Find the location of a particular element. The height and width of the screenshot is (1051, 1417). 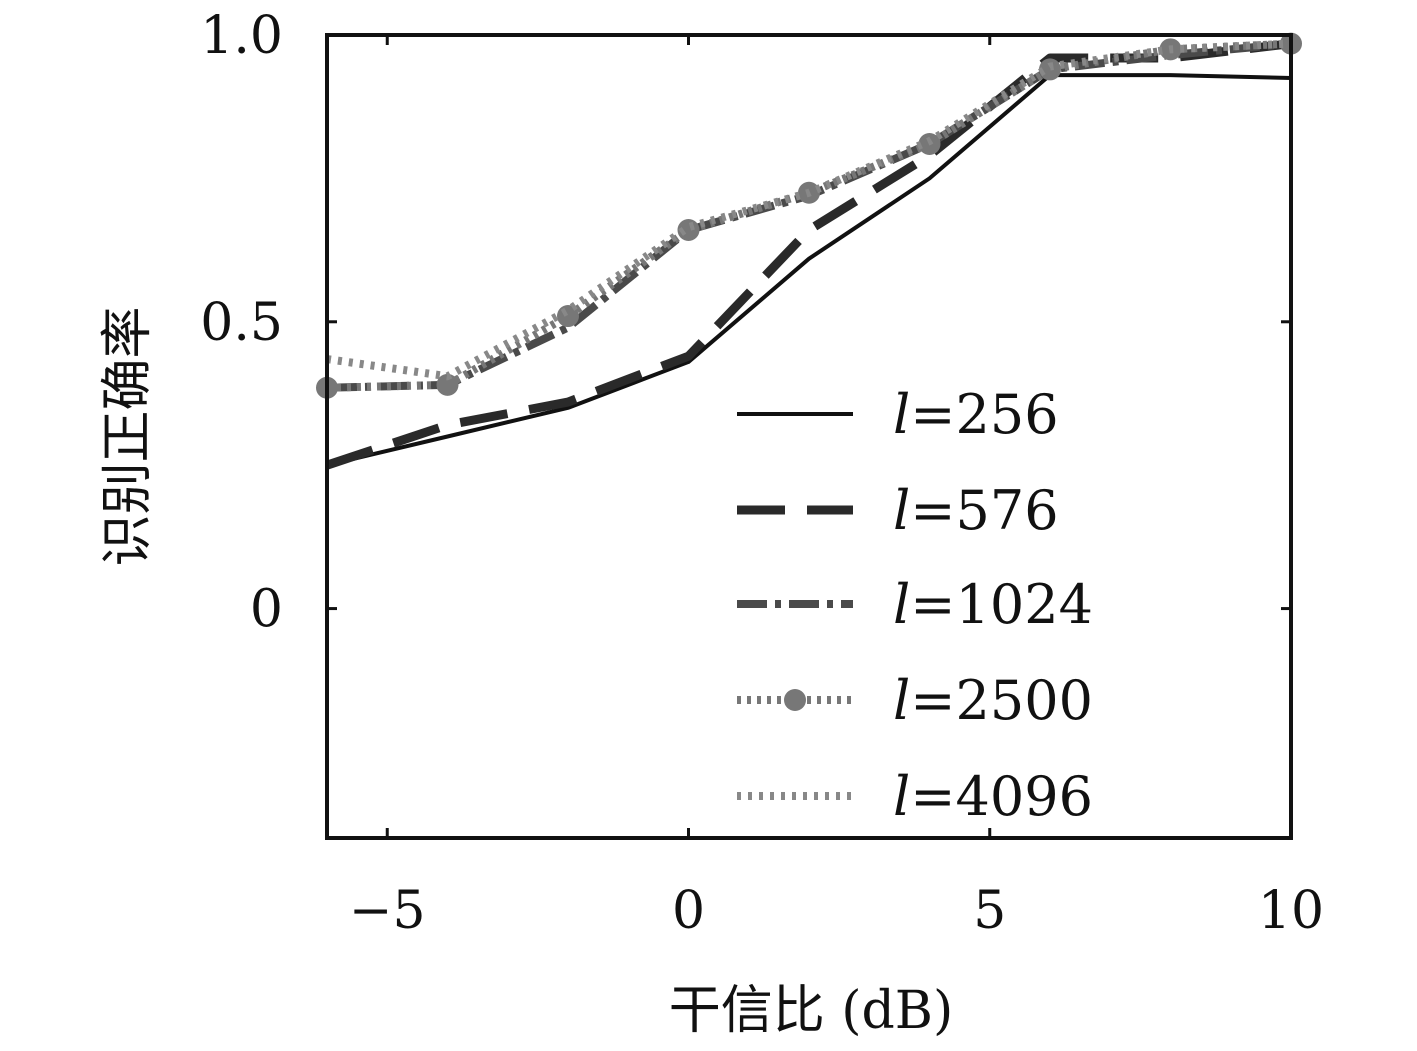

legend-label-value: =576 is located at coordinates (984, 510).